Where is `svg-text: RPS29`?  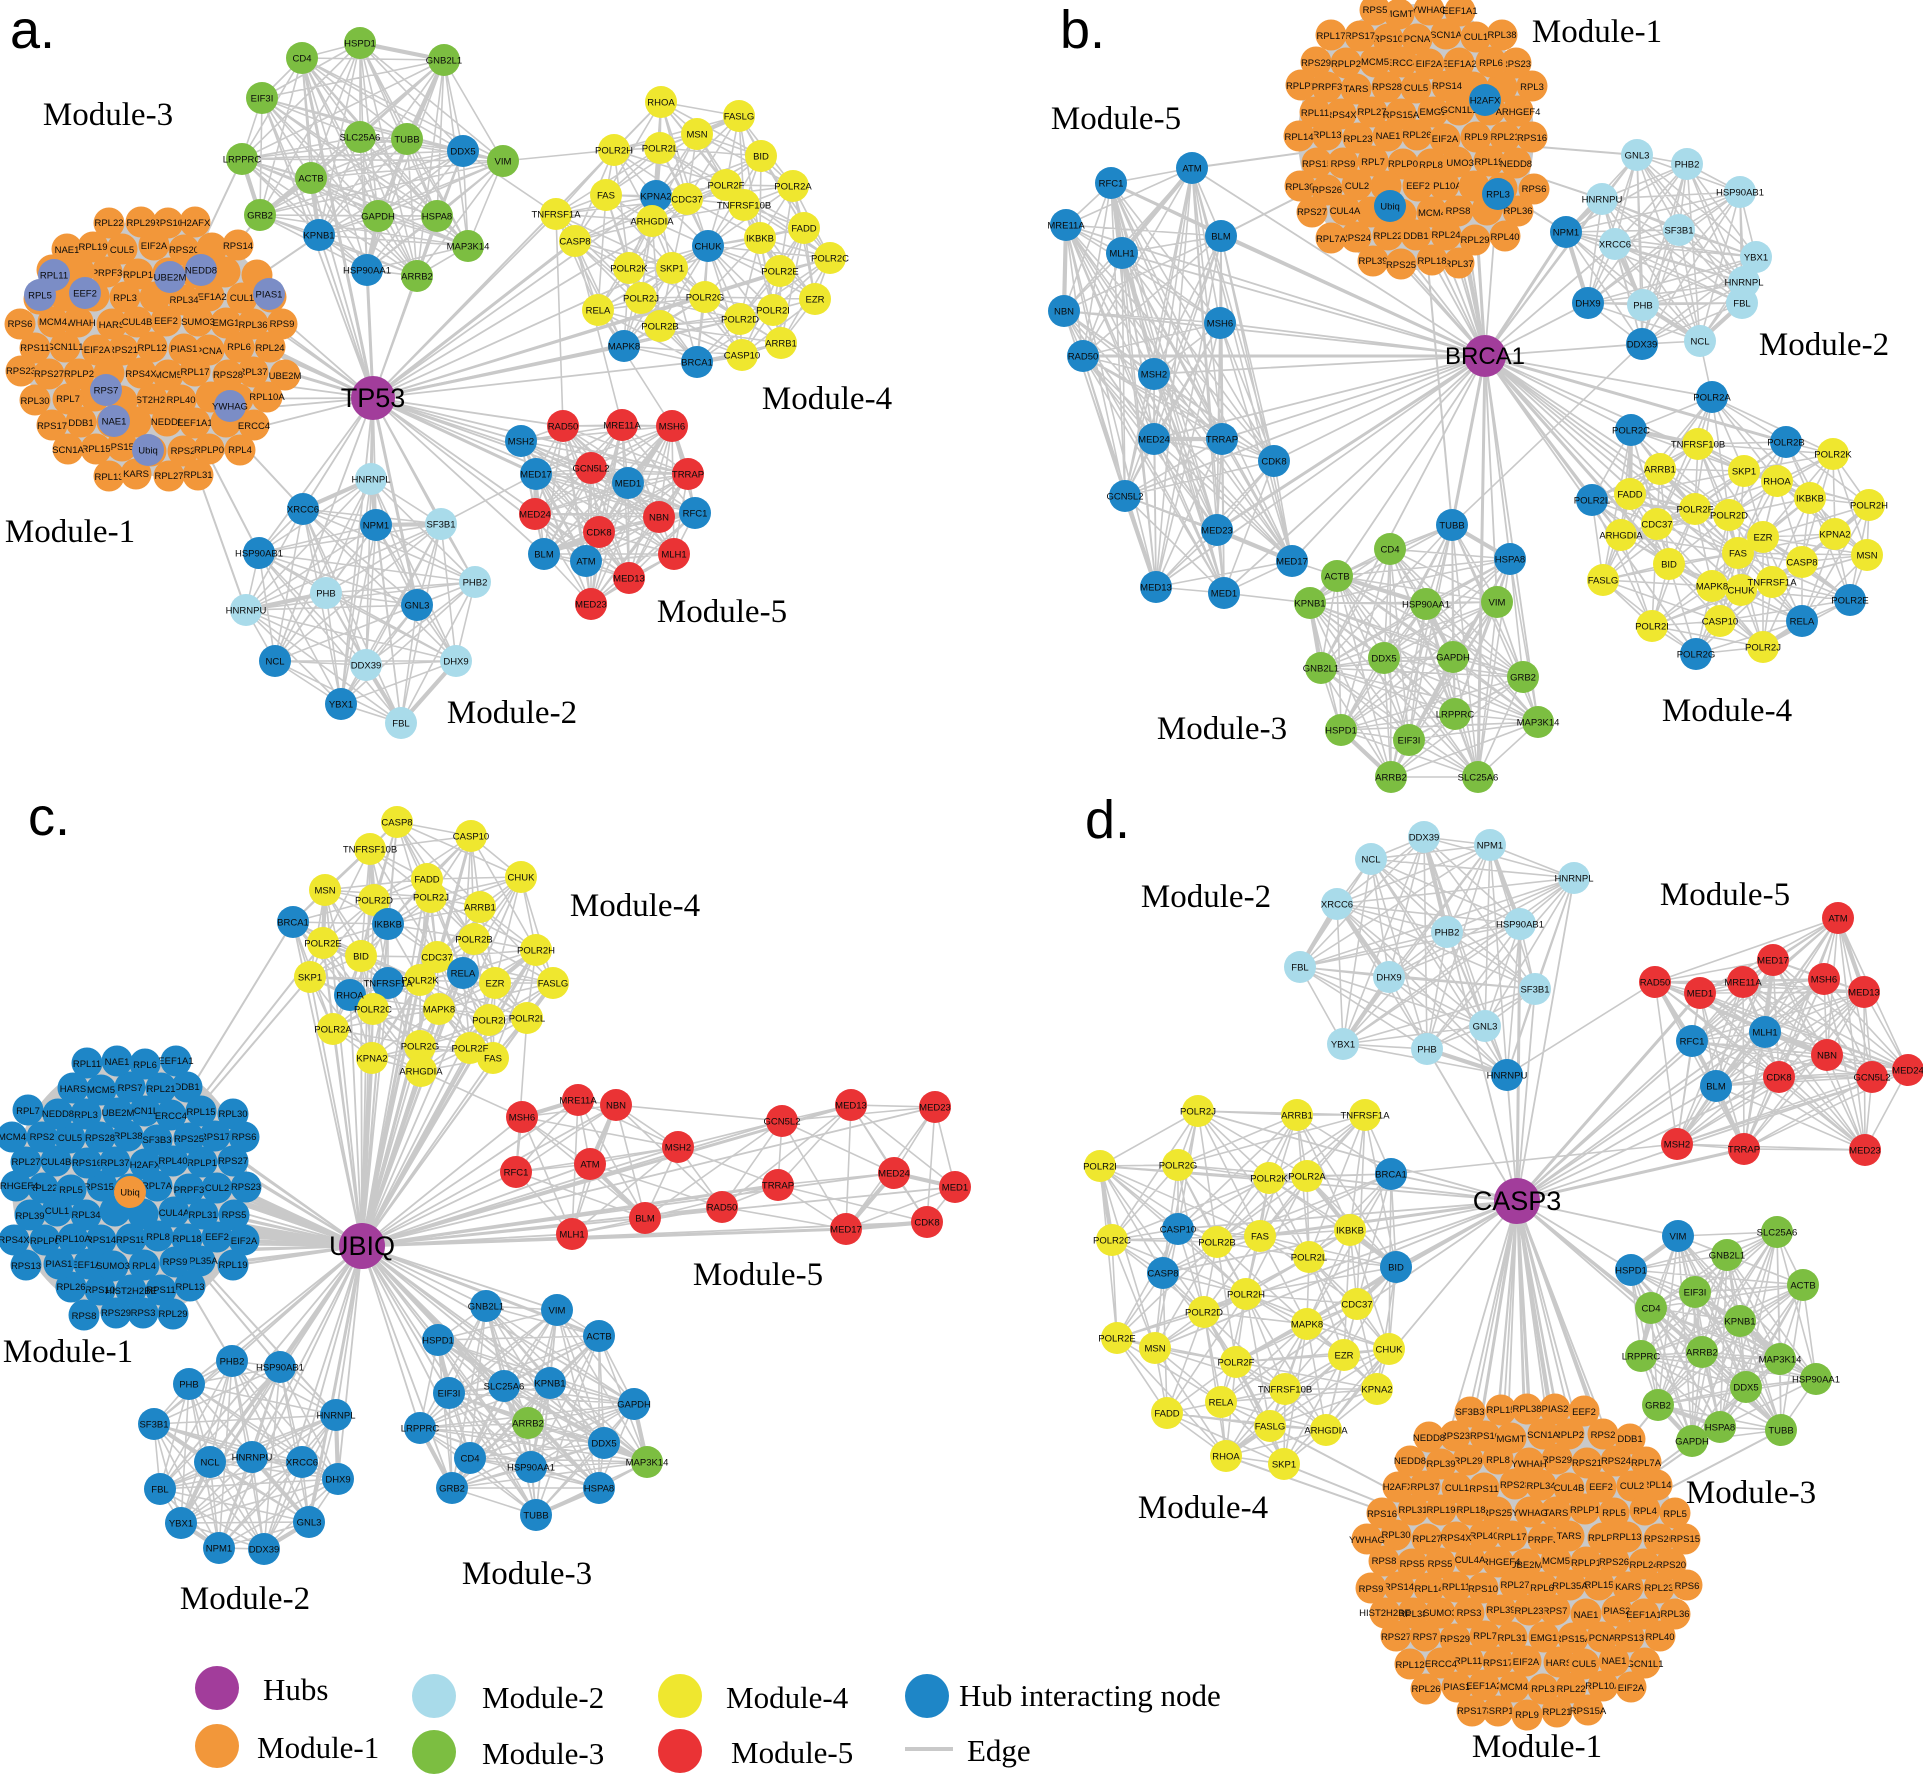 svg-text: RPS29 is located at coordinates (1455, 1639).